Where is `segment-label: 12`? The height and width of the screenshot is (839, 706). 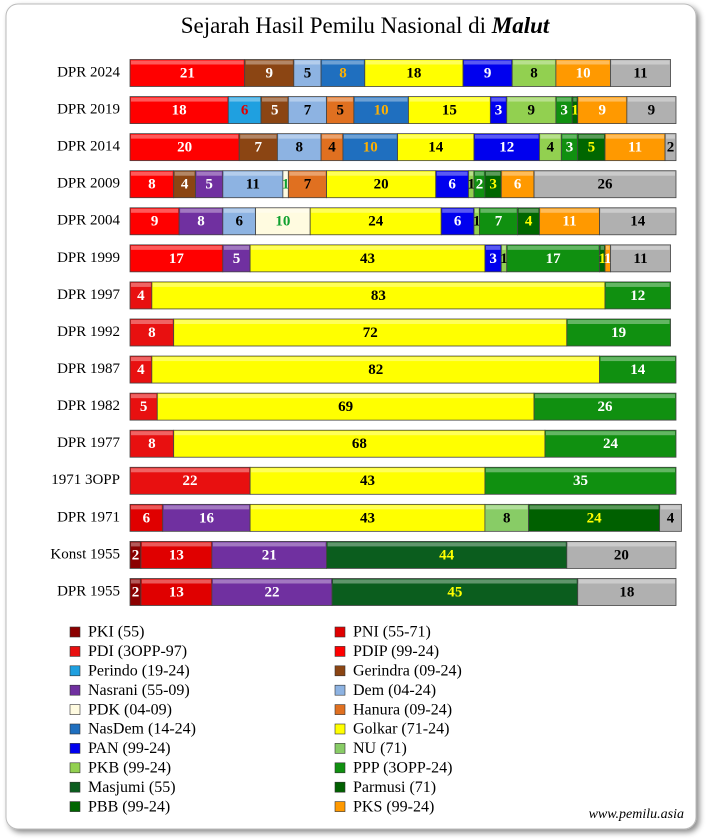 segment-label: 12 is located at coordinates (506, 148).